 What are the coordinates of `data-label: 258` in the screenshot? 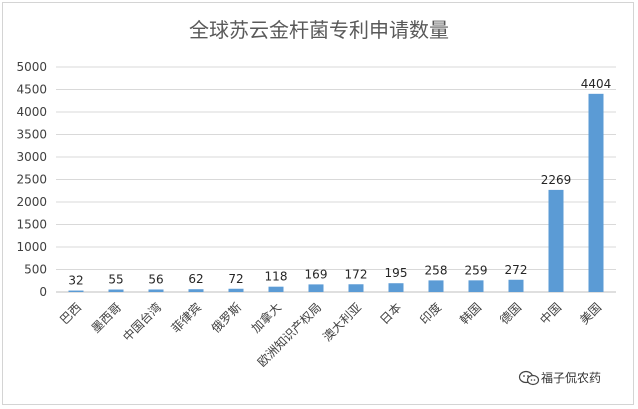 It's located at (436, 270).